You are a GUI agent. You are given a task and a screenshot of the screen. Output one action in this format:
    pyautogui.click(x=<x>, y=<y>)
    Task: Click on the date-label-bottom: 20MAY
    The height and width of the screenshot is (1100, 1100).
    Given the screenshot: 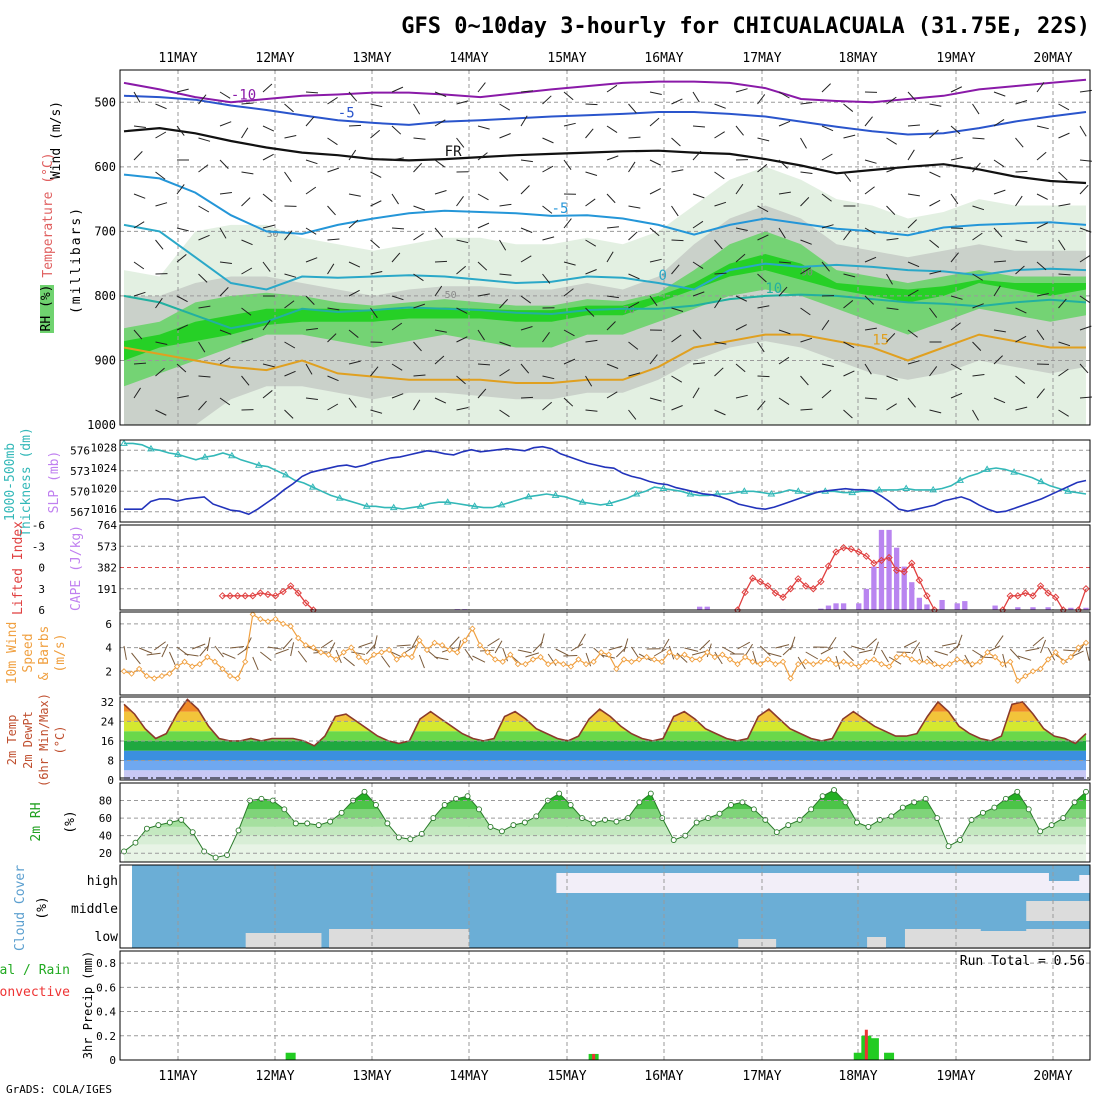 What is the action you would take?
    pyautogui.click(x=1052, y=1076)
    